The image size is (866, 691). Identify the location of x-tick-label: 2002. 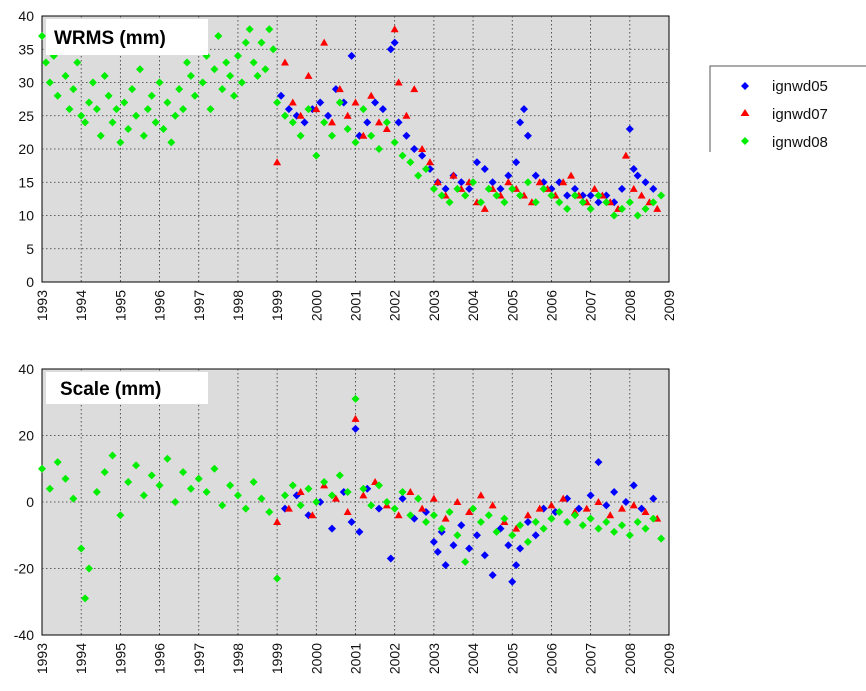
(395, 305).